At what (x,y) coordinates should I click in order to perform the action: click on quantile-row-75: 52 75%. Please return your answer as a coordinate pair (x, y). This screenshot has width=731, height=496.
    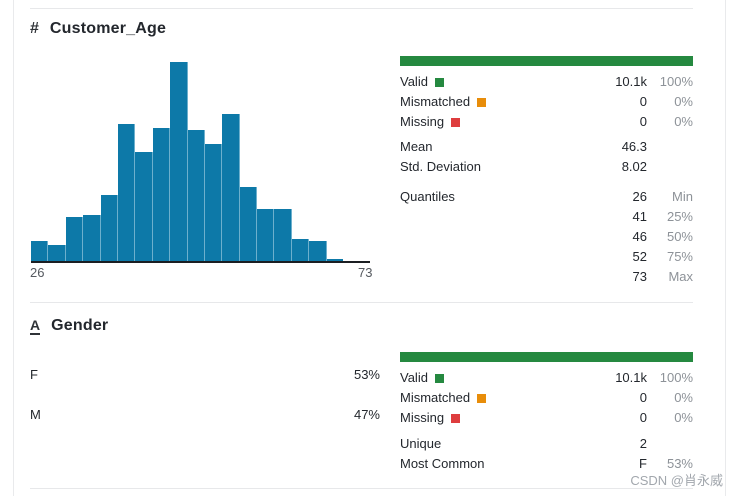
    Looking at the image, I should click on (546, 256).